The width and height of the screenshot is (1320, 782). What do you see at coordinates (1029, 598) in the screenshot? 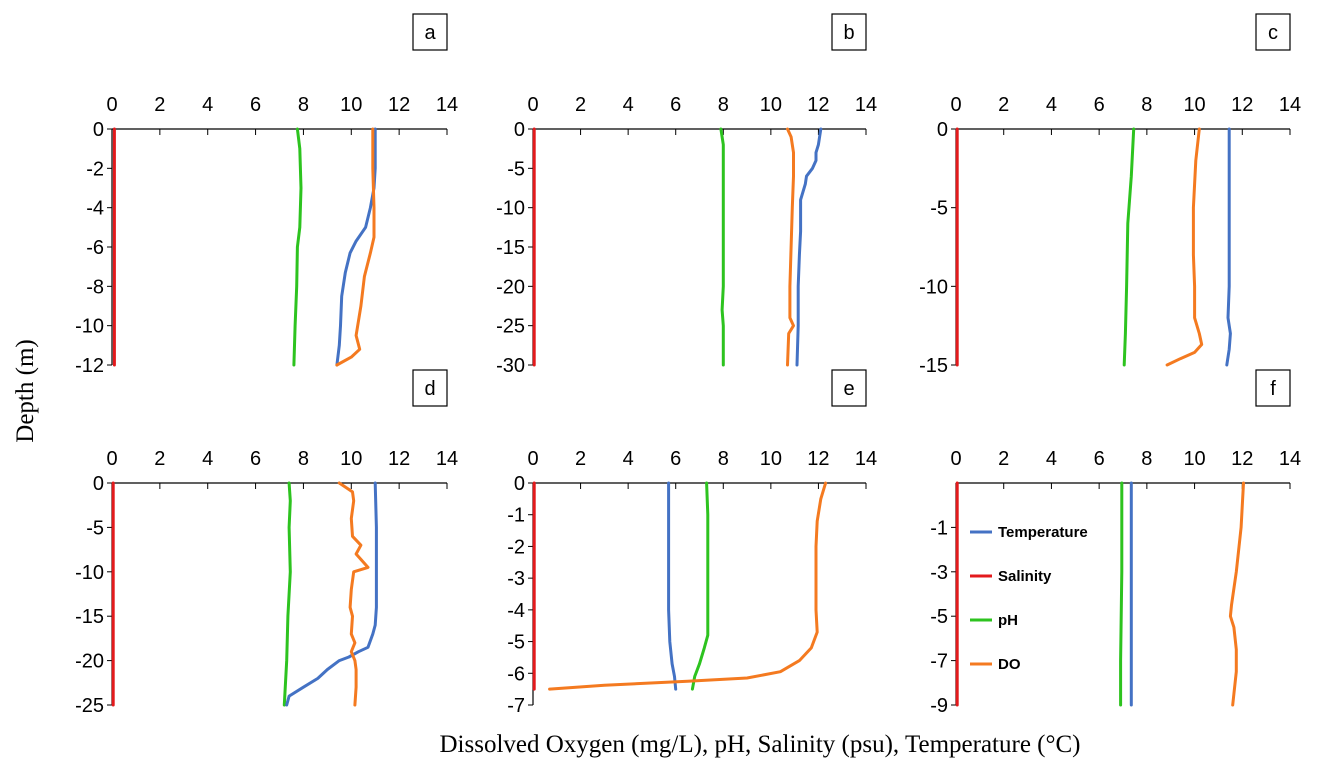
I see `legend: Temperature Salinity pH DO` at bounding box center [1029, 598].